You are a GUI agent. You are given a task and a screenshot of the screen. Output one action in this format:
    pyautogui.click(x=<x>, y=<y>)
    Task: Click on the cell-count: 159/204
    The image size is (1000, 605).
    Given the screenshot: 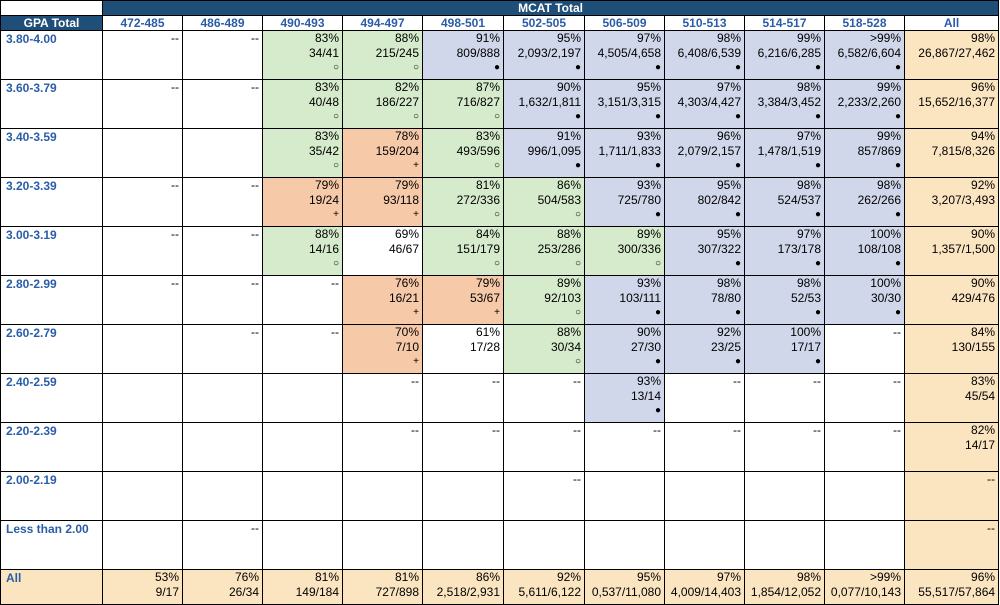 What is the action you would take?
    pyautogui.click(x=397, y=151)
    